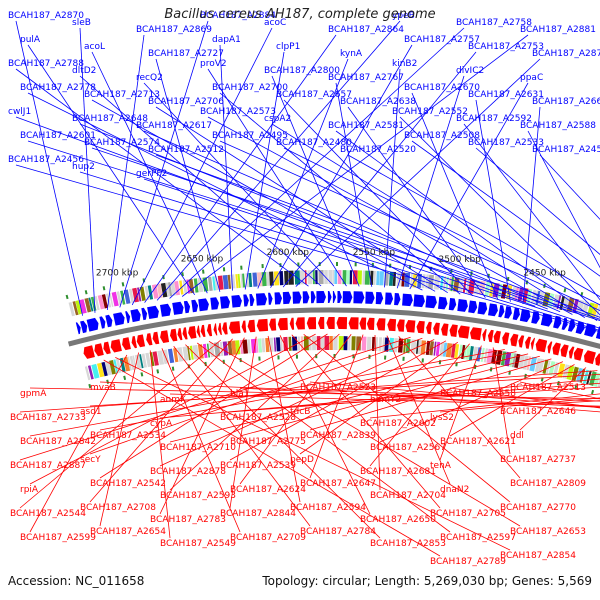 The image size is (600, 600). What do you see at coordinates (531, 78) in the screenshot?
I see `forward-gene-label: ppaC` at bounding box center [531, 78].